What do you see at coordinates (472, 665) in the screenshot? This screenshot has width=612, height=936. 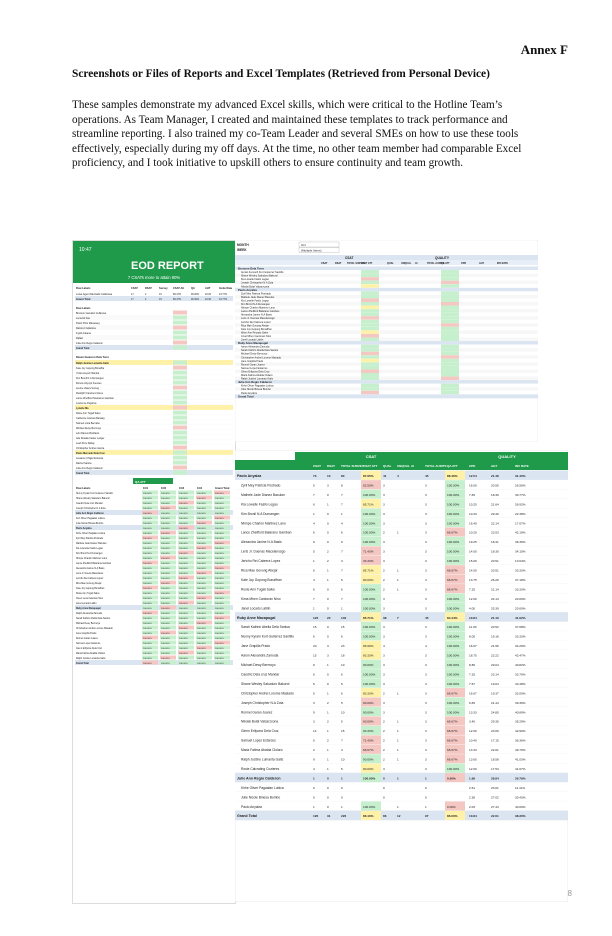 I see `big-cell-value: 8.80` at bounding box center [472, 665].